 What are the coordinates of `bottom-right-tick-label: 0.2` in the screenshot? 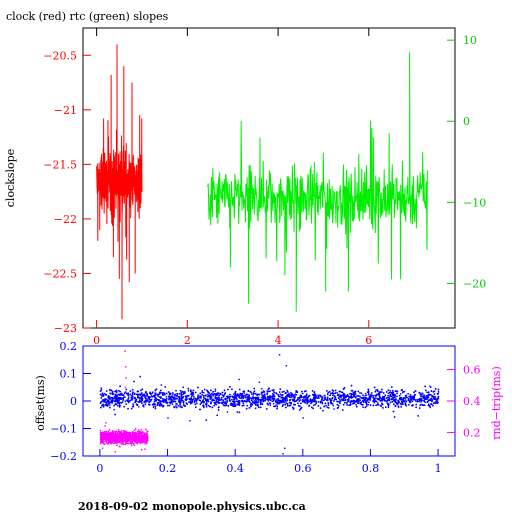 It's located at (472, 432).